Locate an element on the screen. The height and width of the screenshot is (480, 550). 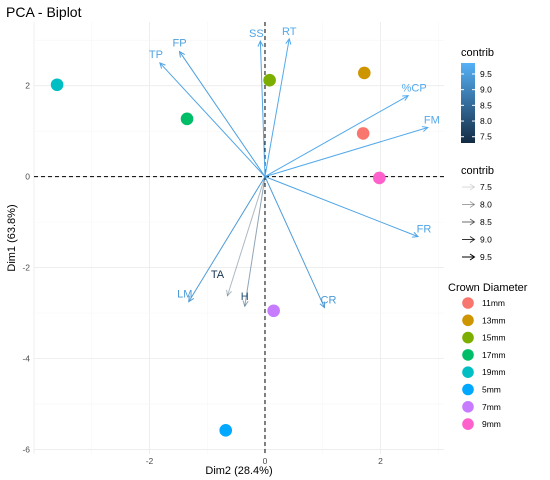
legend-key-19mm is located at coordinates (468, 372).